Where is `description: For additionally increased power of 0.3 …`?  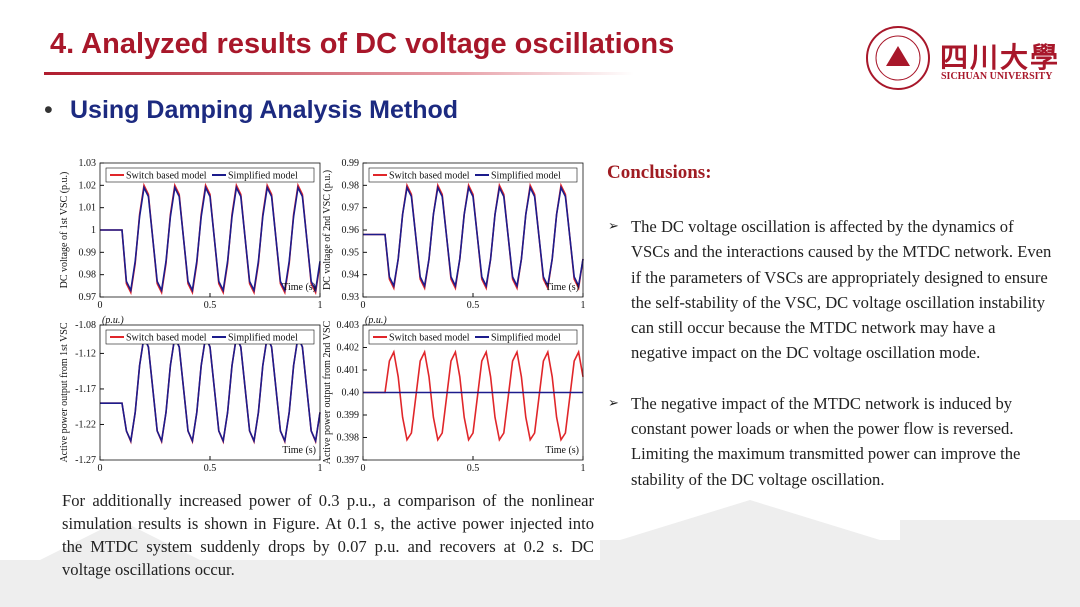
description: For additionally increased power of 0.3 … is located at coordinates (328, 535).